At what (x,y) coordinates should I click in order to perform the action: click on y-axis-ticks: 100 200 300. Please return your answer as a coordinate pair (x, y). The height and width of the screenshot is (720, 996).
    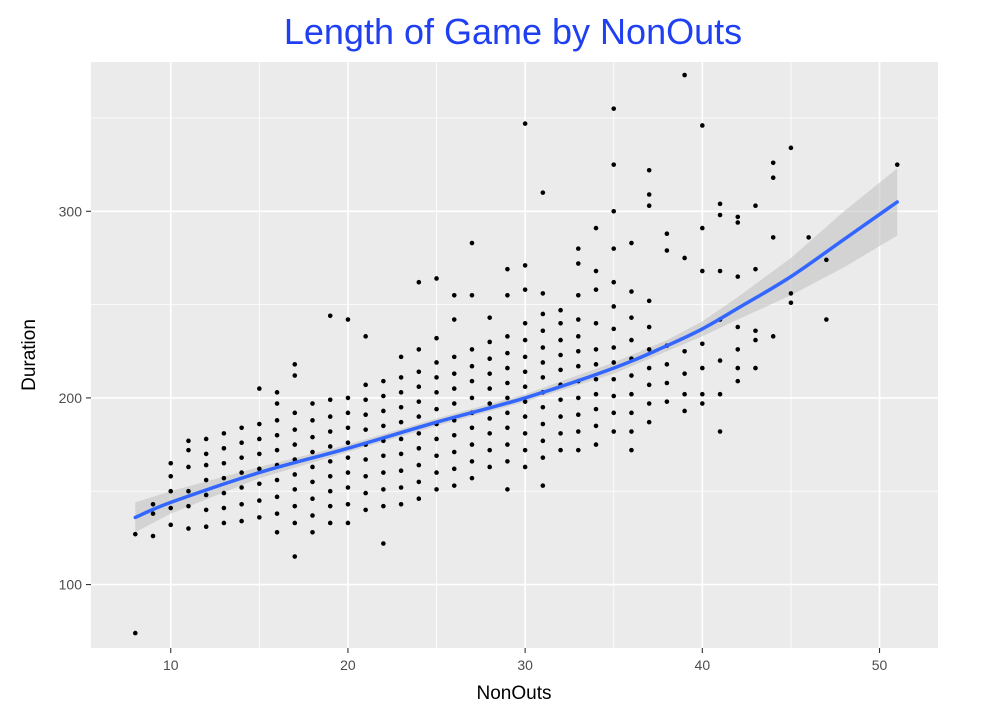
    Looking at the image, I should click on (75, 398).